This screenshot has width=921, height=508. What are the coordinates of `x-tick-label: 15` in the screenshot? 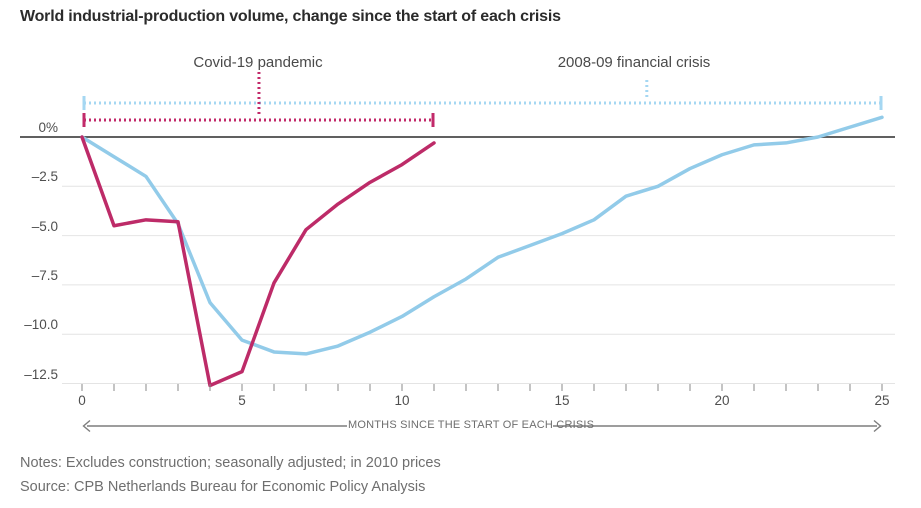 It's located at (562, 400).